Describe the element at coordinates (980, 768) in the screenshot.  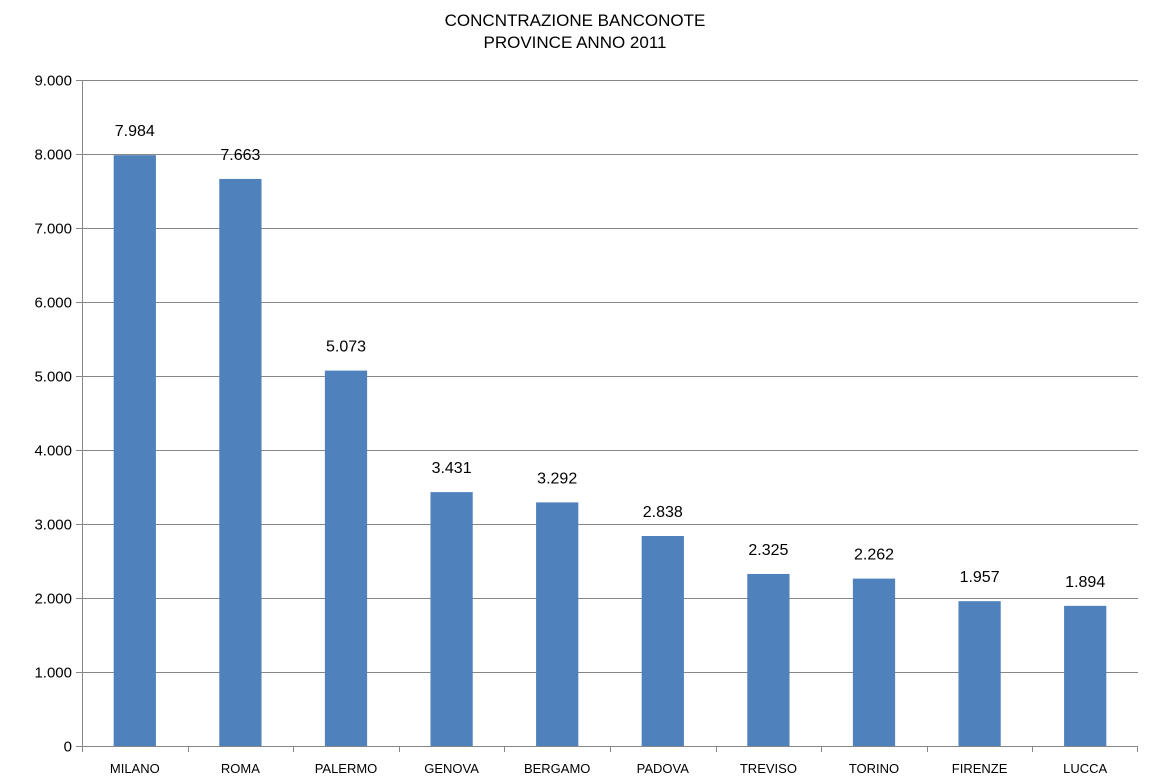
I see `x-tick-label-firenze: FIRENZE` at that location.